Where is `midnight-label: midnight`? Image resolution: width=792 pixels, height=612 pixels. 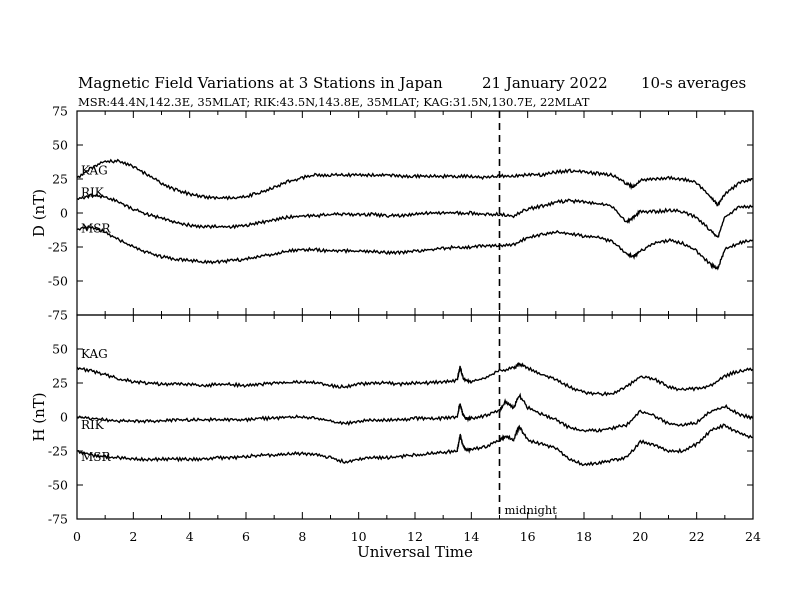 midnight-label: midnight is located at coordinates (531, 510).